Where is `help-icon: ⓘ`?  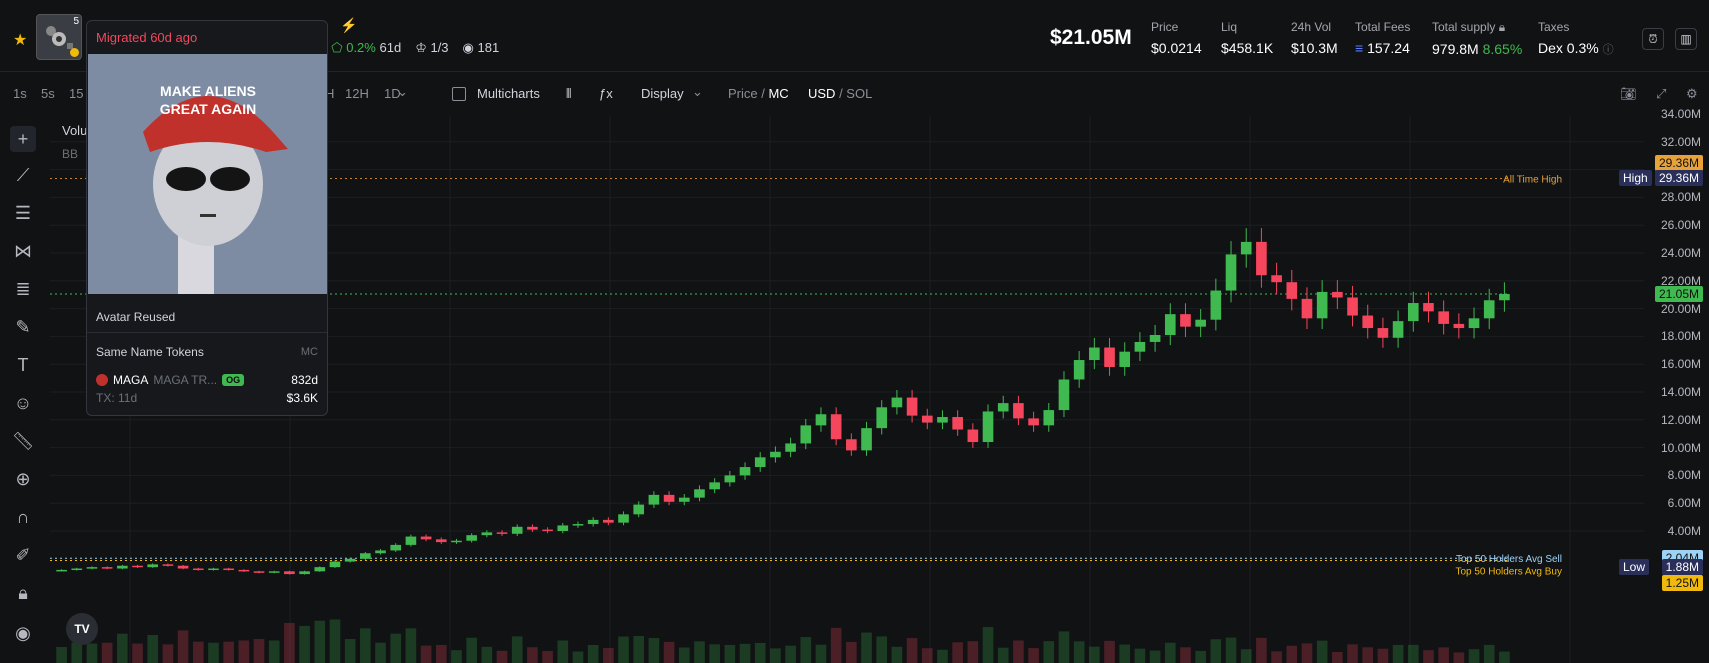 help-icon: ⓘ is located at coordinates (1608, 50).